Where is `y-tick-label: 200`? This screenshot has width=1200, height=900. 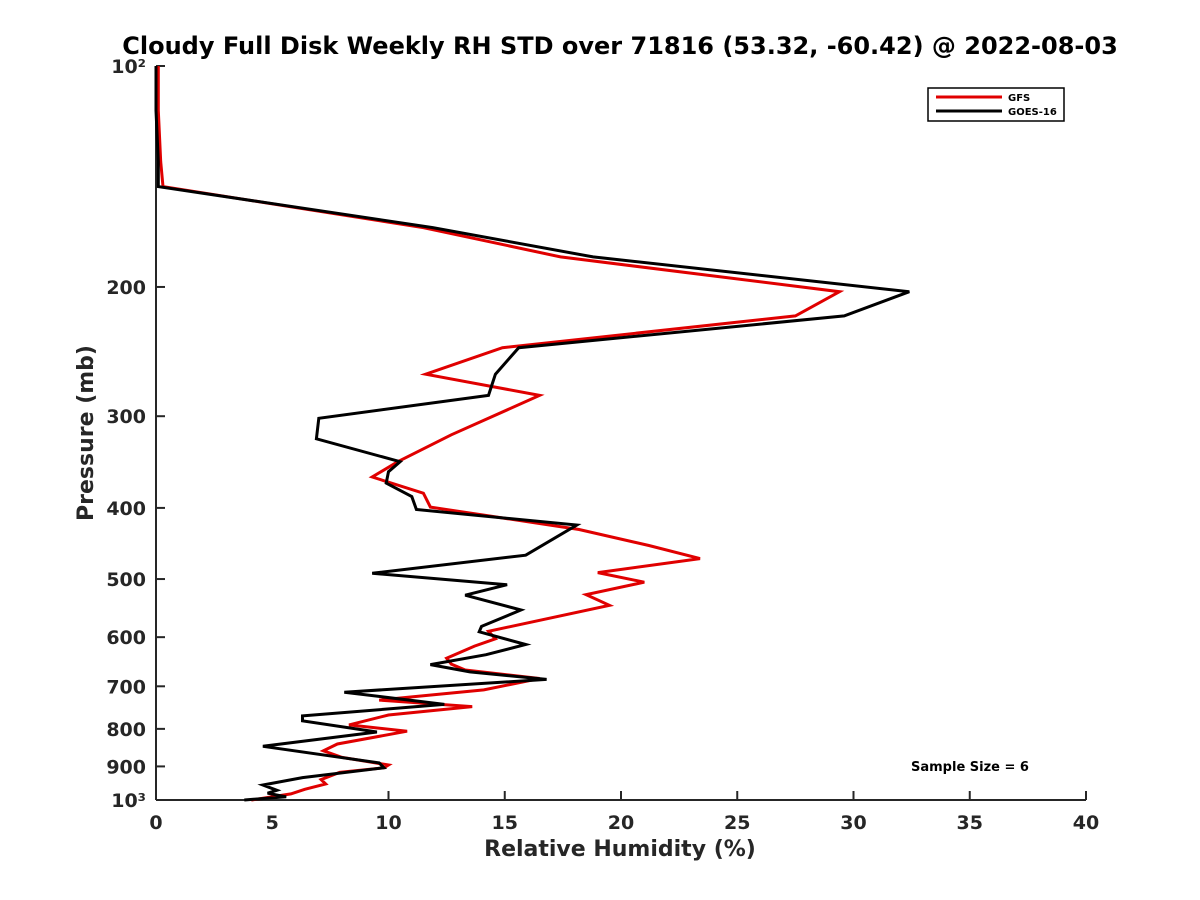
y-tick-label: 200 is located at coordinates (126, 288).